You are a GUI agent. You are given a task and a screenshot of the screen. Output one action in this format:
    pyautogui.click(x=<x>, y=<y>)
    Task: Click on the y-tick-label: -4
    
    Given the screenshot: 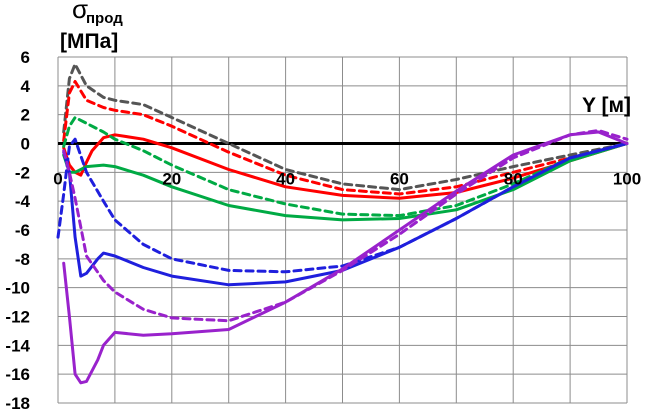 What is the action you would take?
    pyautogui.click(x=23, y=201)
    